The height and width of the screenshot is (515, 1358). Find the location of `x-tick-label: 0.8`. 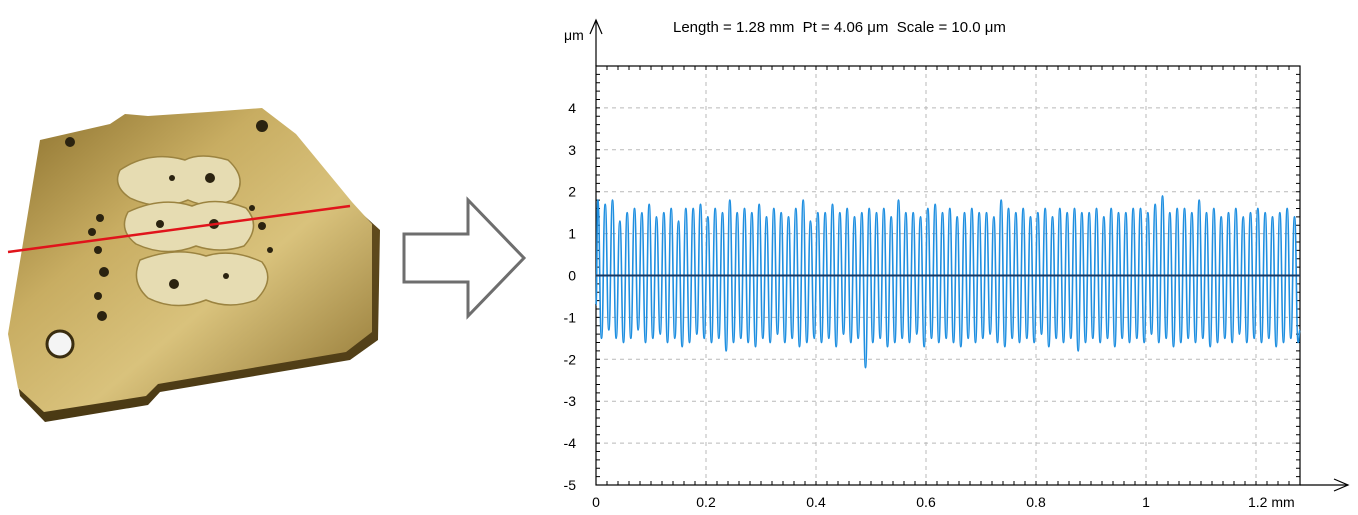

x-tick-label: 0.8 is located at coordinates (1036, 502).